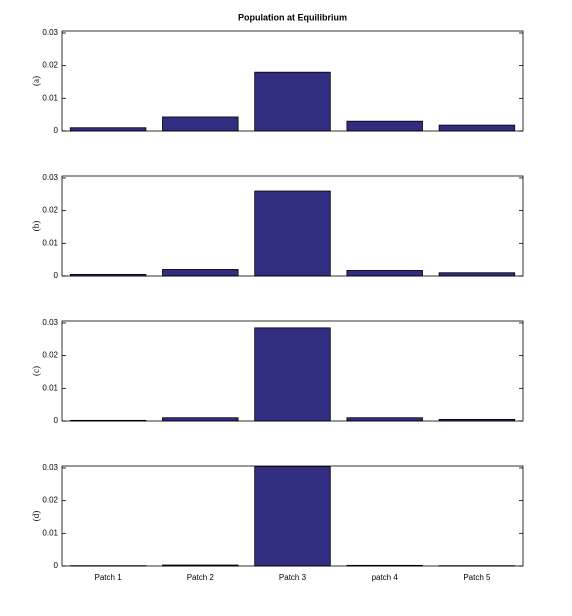 The height and width of the screenshot is (616, 572). Describe the element at coordinates (36, 81) in the screenshot. I see `y-axis-label: (a)` at that location.